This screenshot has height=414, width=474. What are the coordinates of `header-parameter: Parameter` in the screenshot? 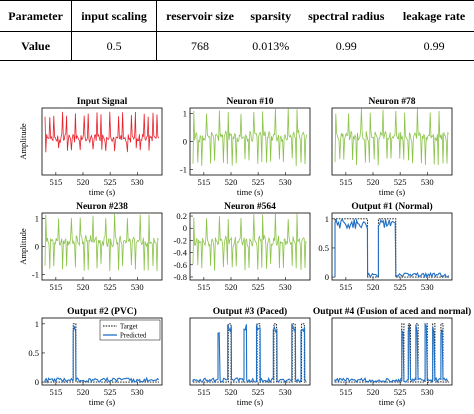 It's located at (36, 16).